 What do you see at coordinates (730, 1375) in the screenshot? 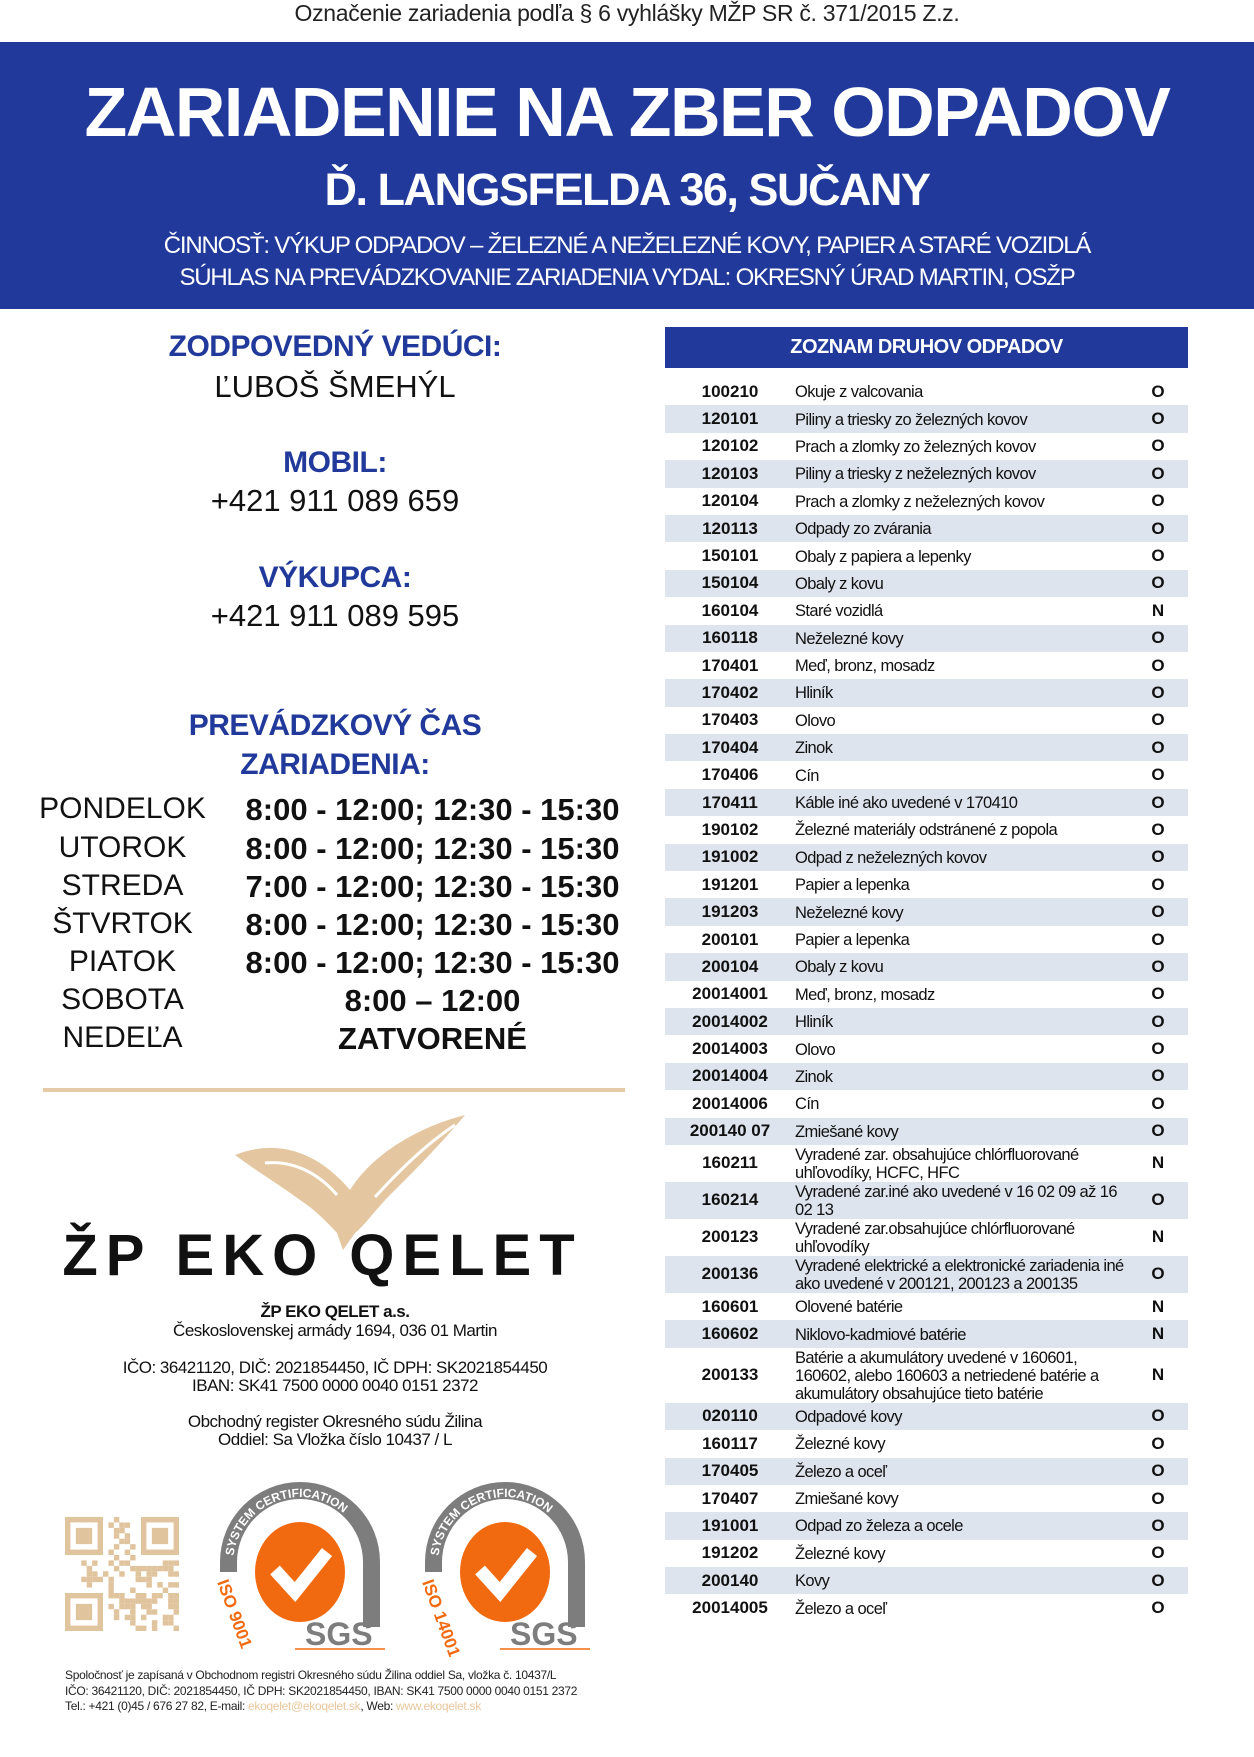
I see `waste-code: 200133` at bounding box center [730, 1375].